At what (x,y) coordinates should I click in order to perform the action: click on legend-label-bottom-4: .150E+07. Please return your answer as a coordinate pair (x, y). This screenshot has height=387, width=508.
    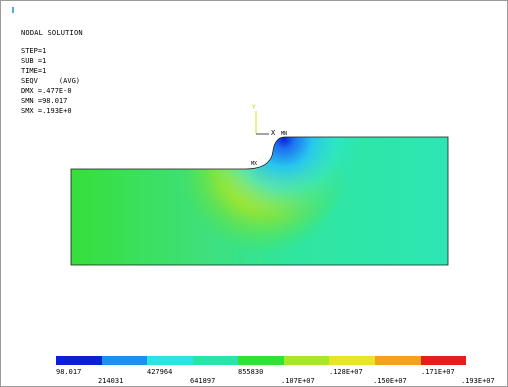
    Looking at the image, I should click on (390, 381).